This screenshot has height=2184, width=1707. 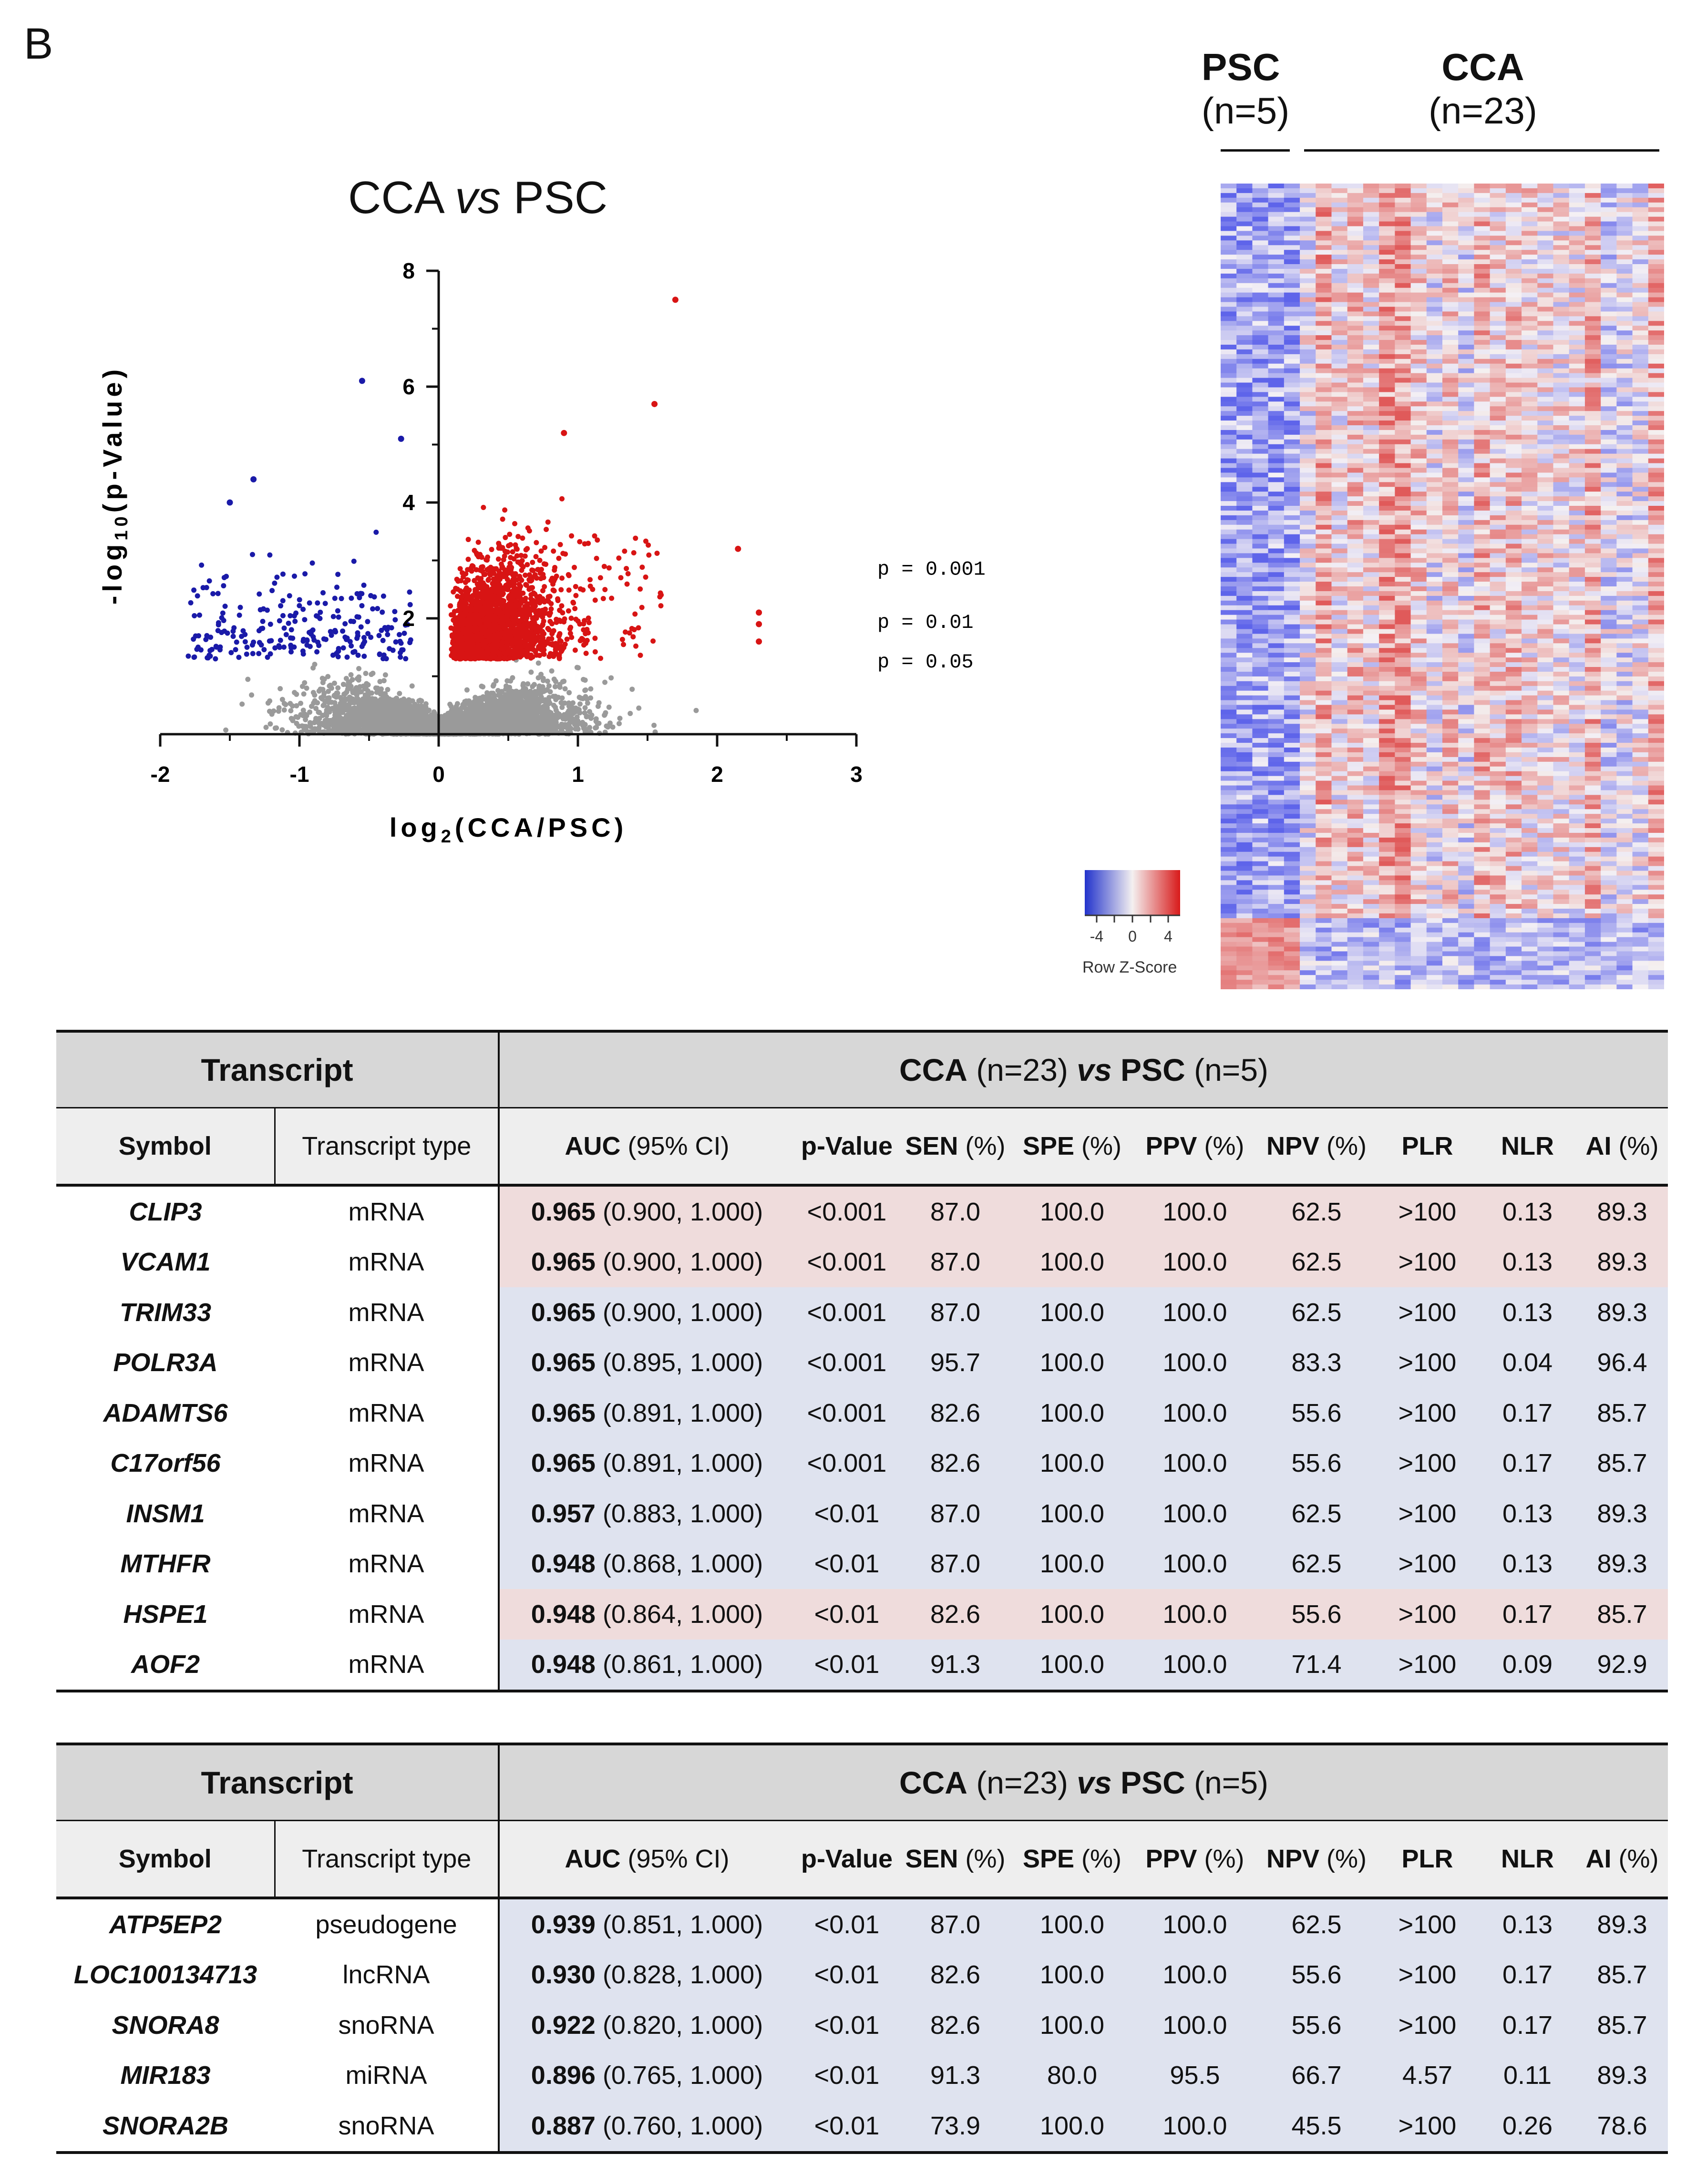 What do you see at coordinates (554, 197) in the screenshot?
I see `title-part-b: PSC` at bounding box center [554, 197].